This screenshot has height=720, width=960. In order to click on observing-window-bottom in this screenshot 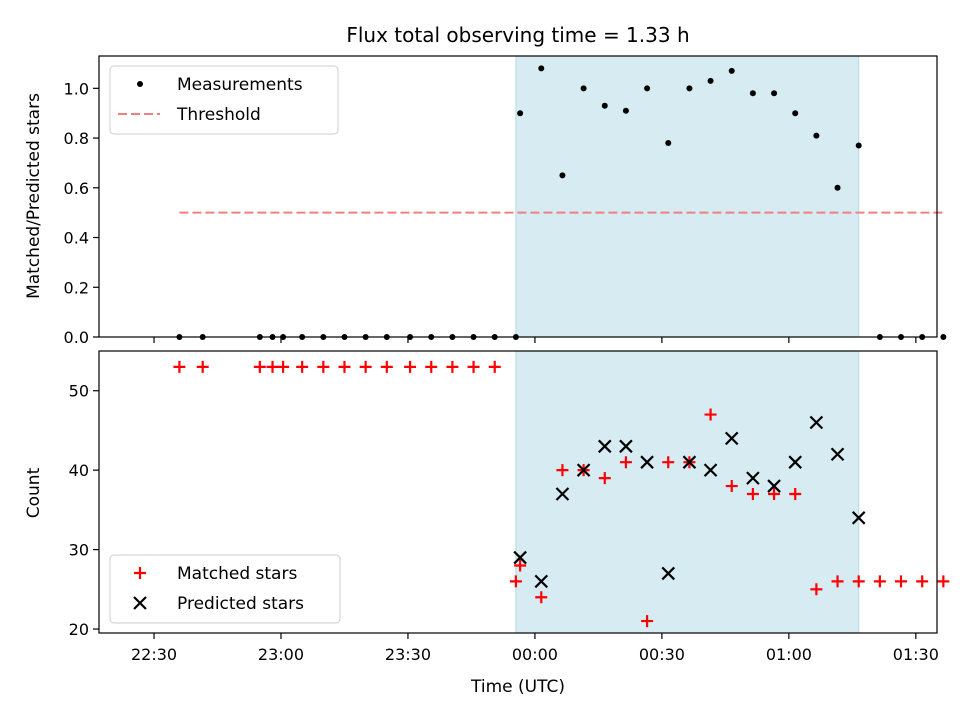, I will do `click(687, 492)`.